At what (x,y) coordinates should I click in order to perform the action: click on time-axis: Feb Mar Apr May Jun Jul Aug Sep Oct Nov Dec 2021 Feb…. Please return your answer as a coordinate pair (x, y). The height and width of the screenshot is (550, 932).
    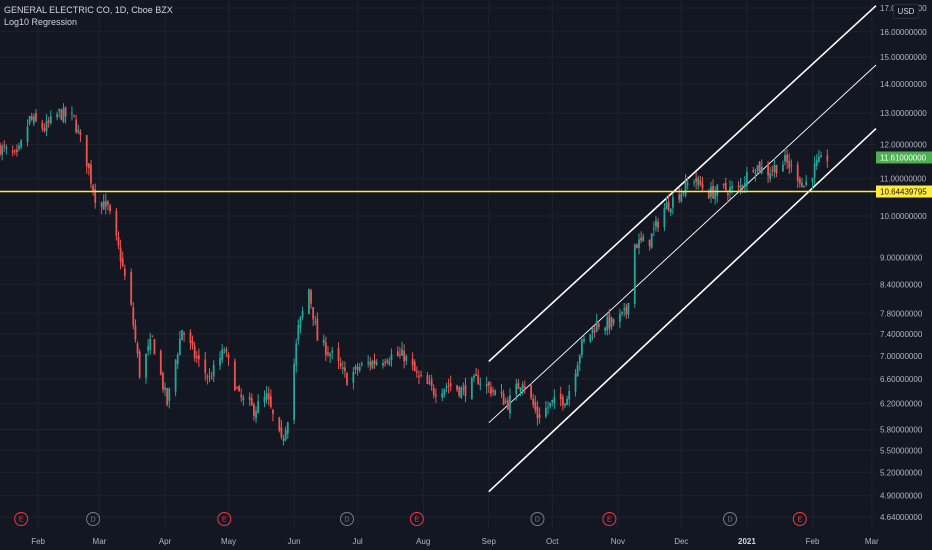
    Looking at the image, I should click on (455, 541).